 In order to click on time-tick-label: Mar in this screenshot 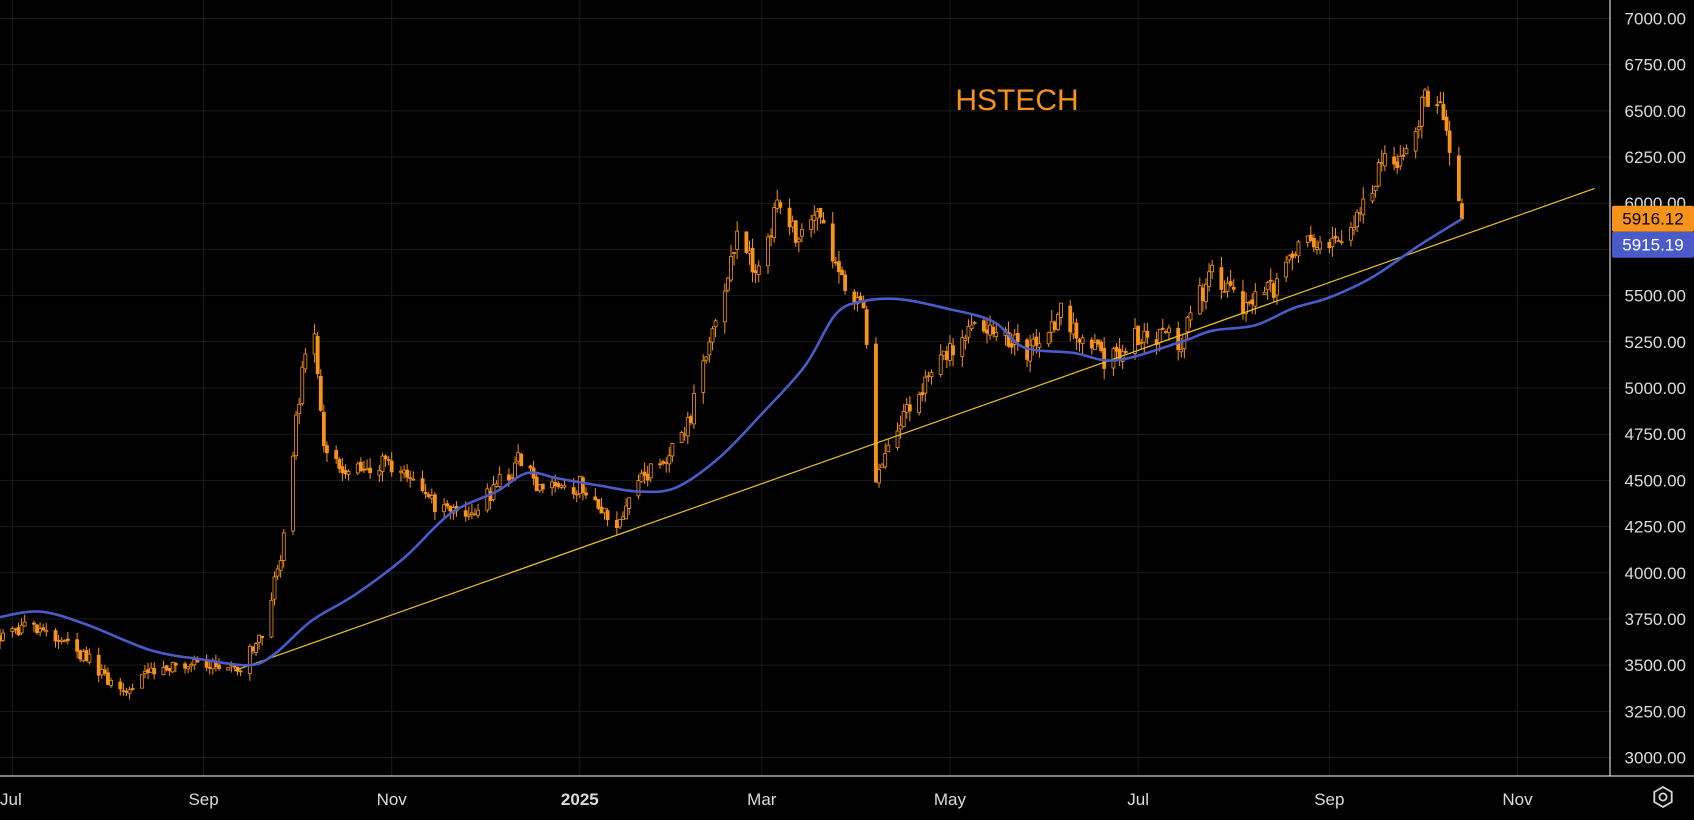, I will do `click(762, 799)`.